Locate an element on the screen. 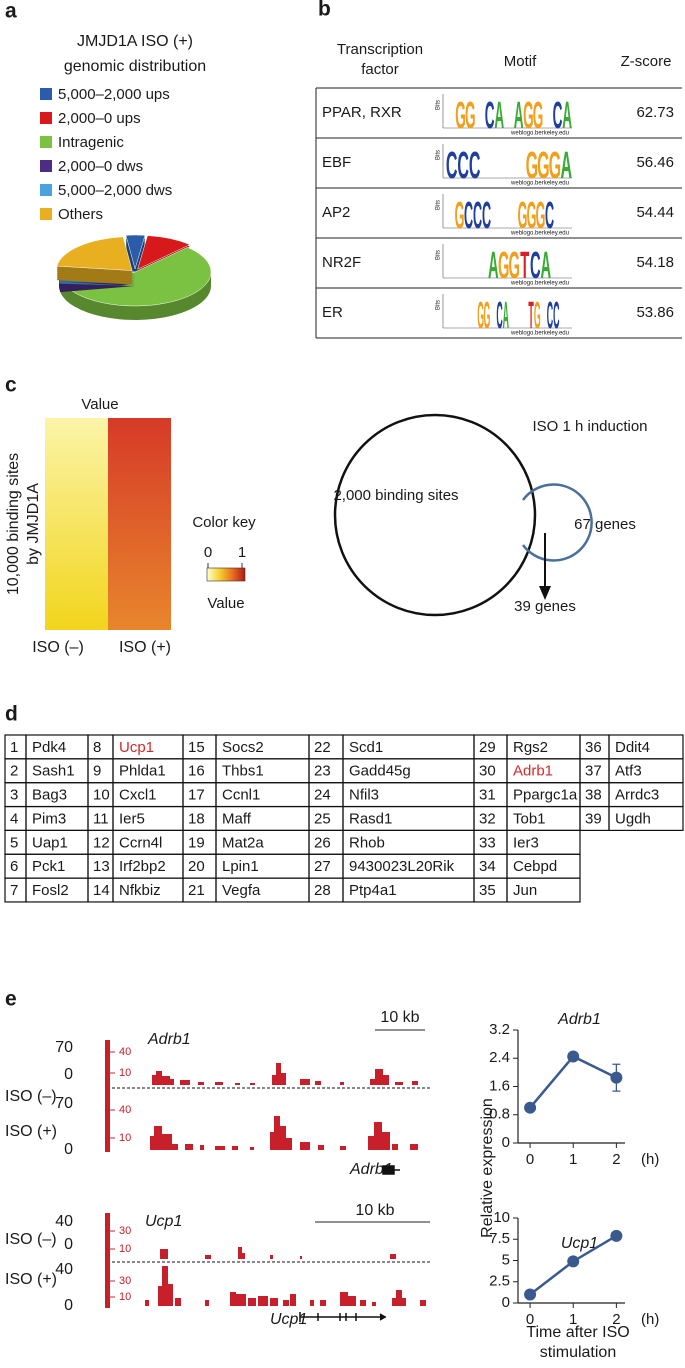 This screenshot has width=685, height=1368. gene-name: Cxcl1 is located at coordinates (138, 795).